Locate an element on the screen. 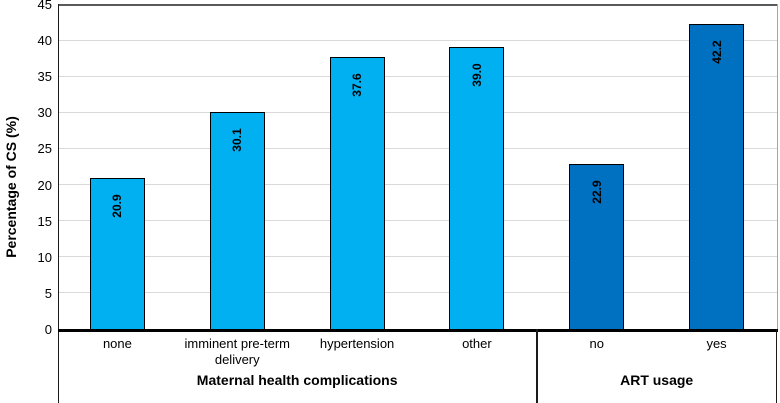 The image size is (780, 403). y-tick-label: 5 is located at coordinates (48, 293).